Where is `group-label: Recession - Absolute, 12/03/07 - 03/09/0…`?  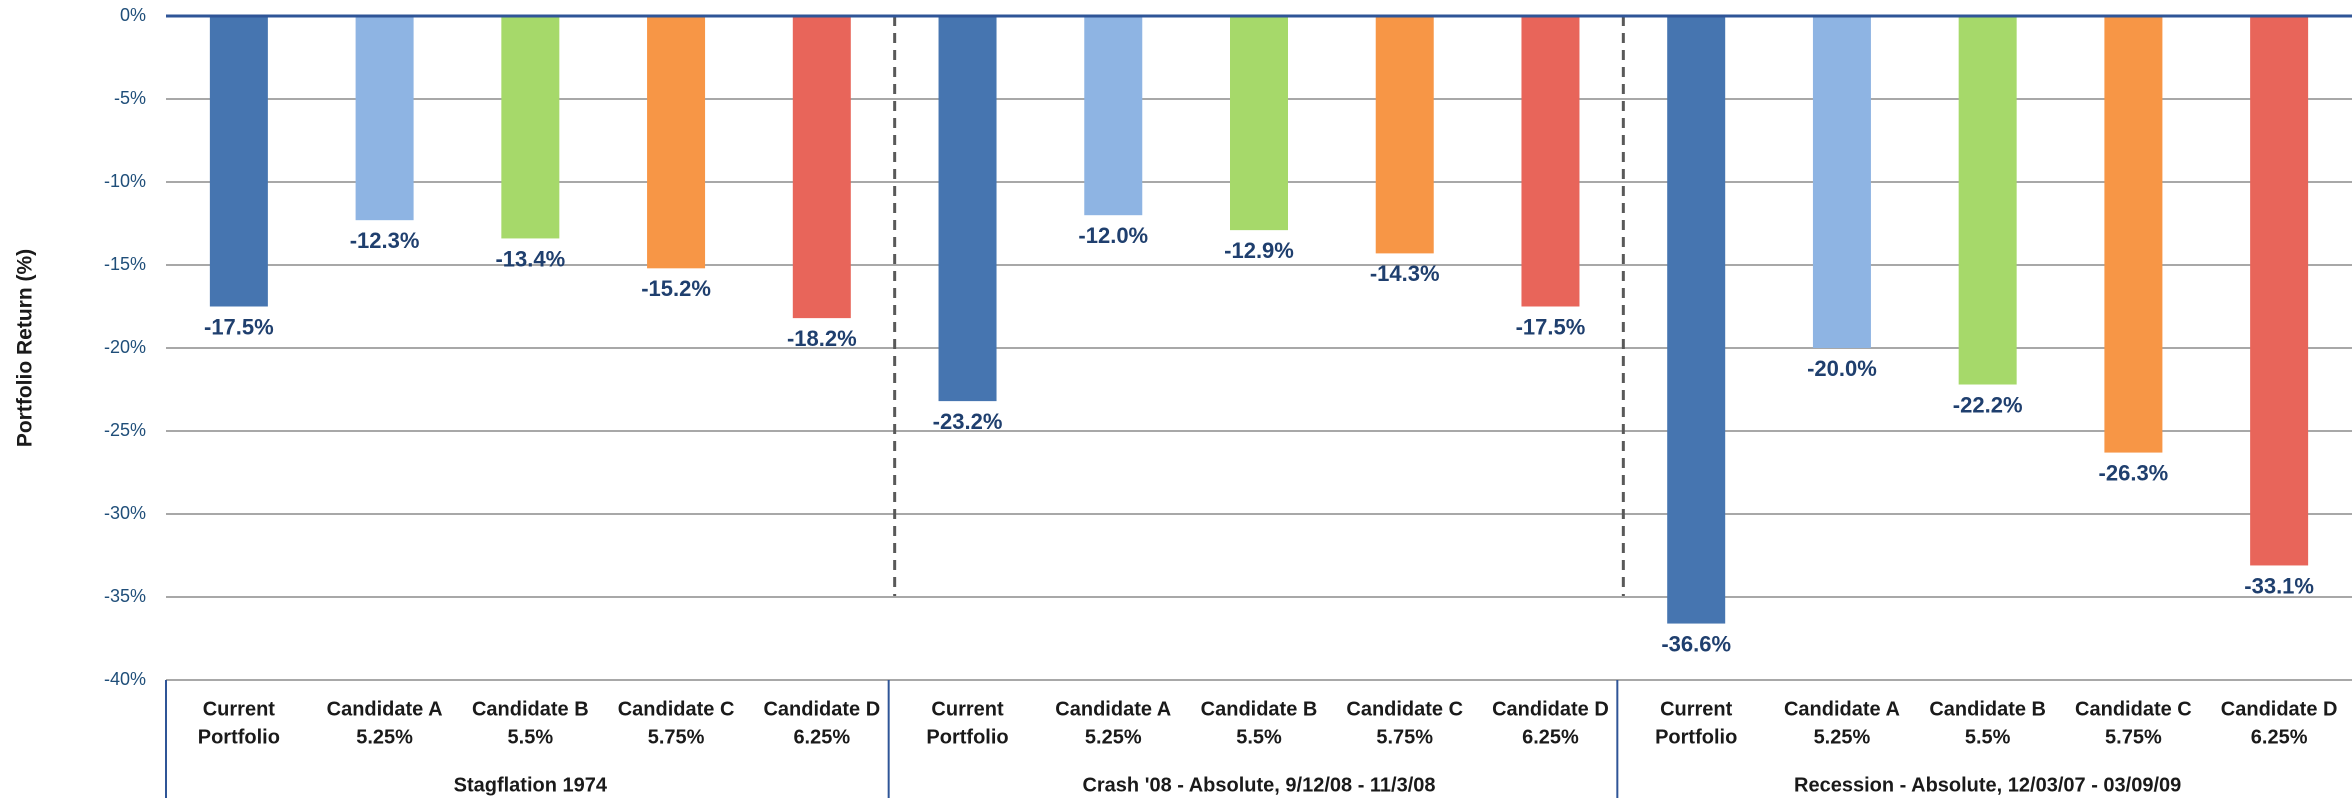
group-label: Recession - Absolute, 12/03/07 - 03/09/0… is located at coordinates (1987, 785).